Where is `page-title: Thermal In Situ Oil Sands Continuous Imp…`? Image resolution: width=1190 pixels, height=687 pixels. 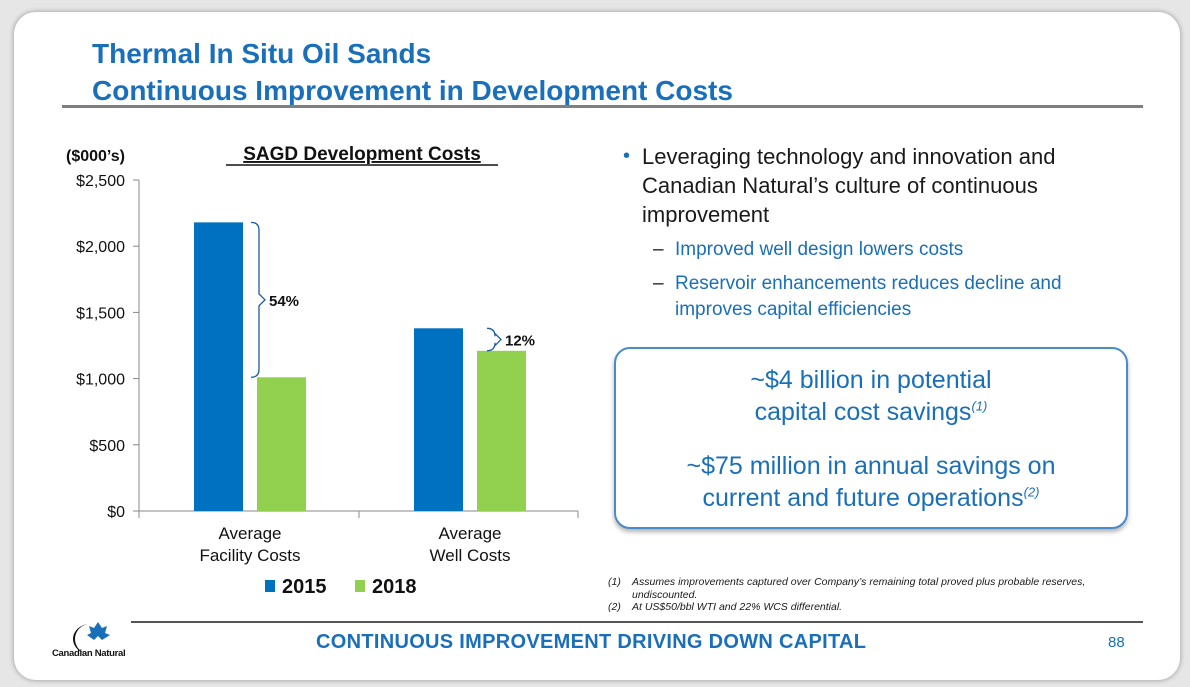
page-title: Thermal In Situ Oil Sands Continuous Imp… is located at coordinates (412, 72).